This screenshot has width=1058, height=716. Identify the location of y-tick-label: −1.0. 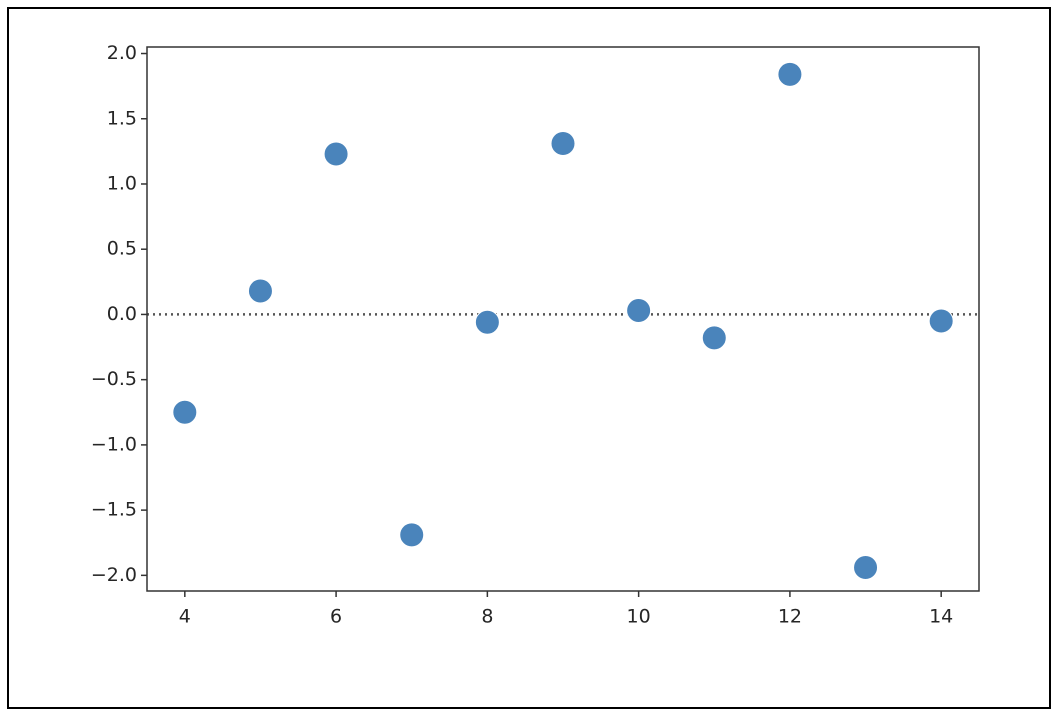
(114, 444).